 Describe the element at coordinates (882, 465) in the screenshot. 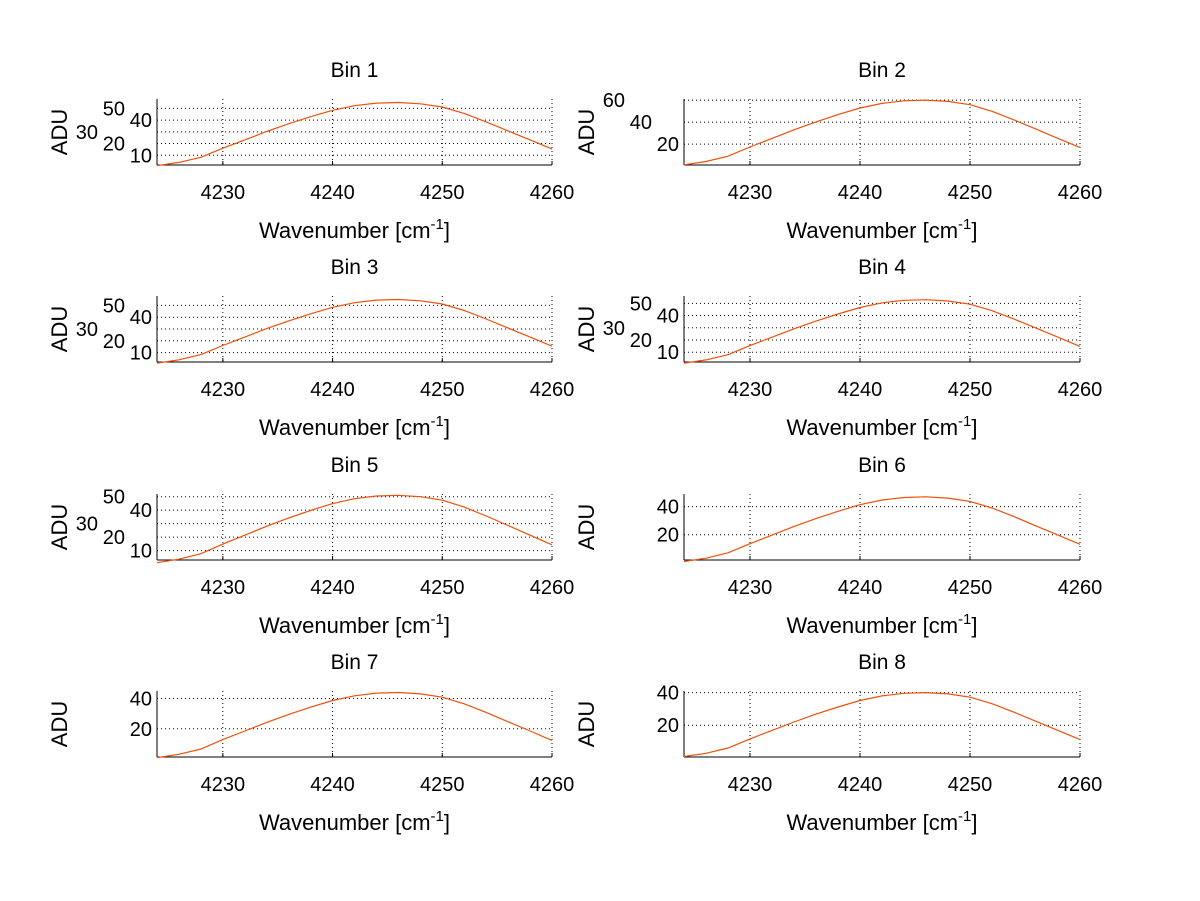

I see `subplot-title: Bin 6` at that location.